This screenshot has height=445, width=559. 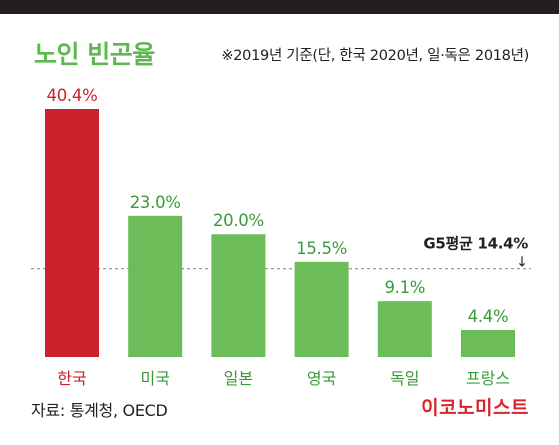 What do you see at coordinates (238, 220) in the screenshot?
I see `value-label-2: 20.0%` at bounding box center [238, 220].